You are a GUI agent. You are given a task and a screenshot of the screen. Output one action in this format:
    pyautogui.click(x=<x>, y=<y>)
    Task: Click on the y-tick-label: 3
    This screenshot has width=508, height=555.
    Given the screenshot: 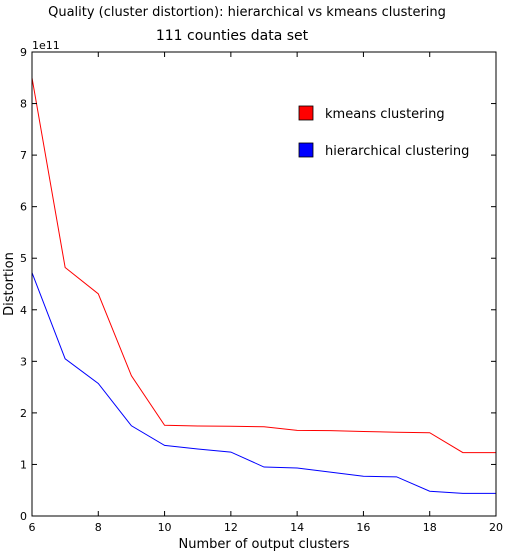 What is the action you would take?
    pyautogui.click(x=23, y=361)
    